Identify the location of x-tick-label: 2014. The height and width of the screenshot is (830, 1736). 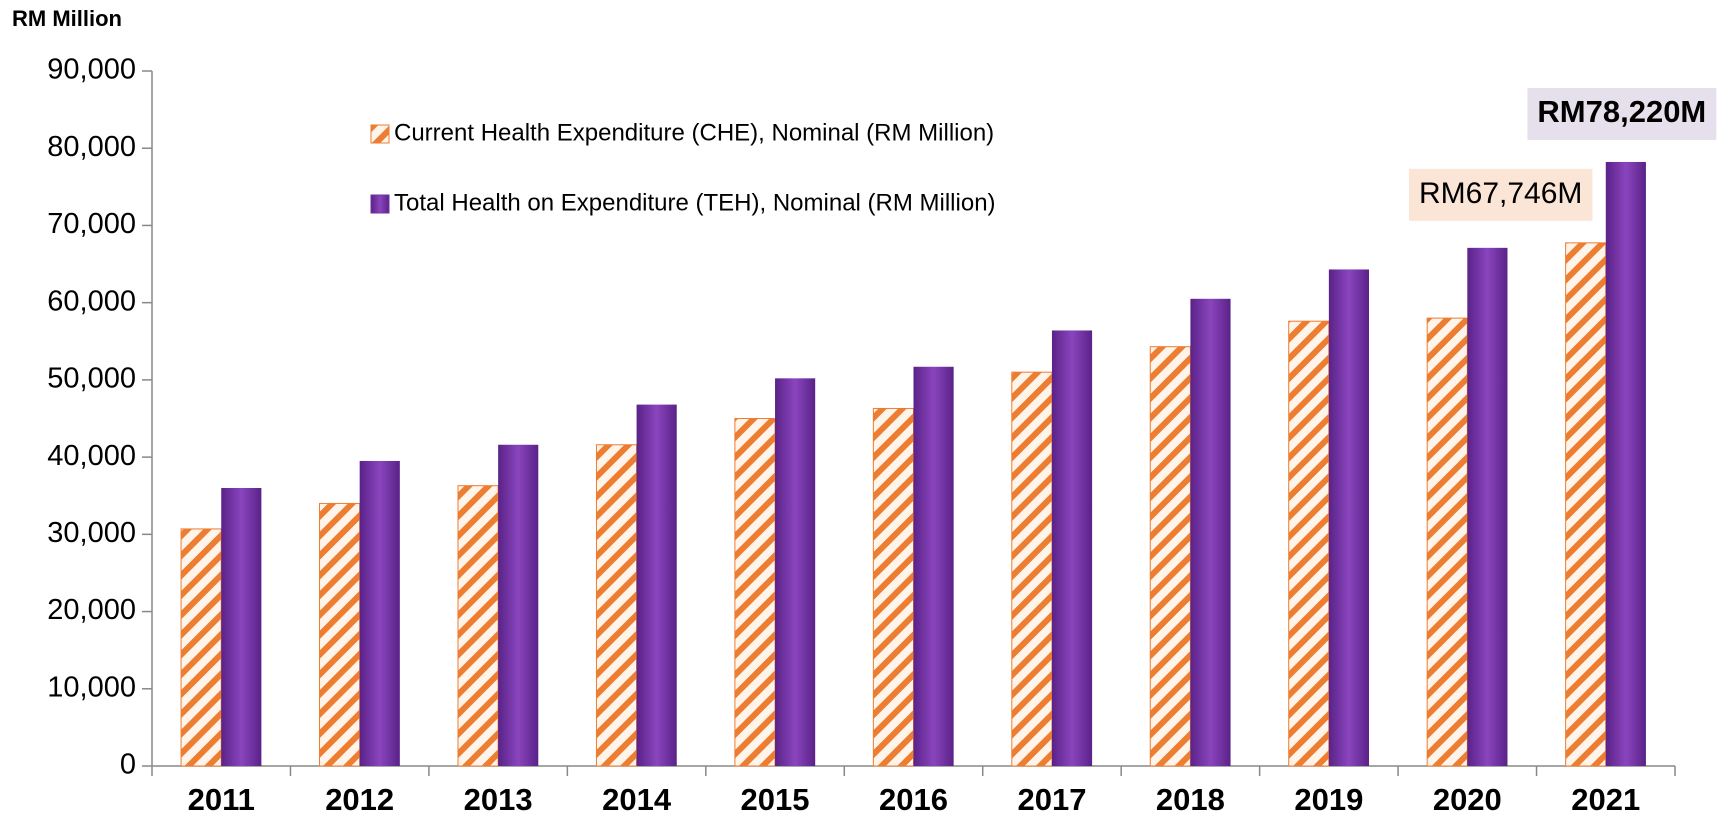
(637, 799).